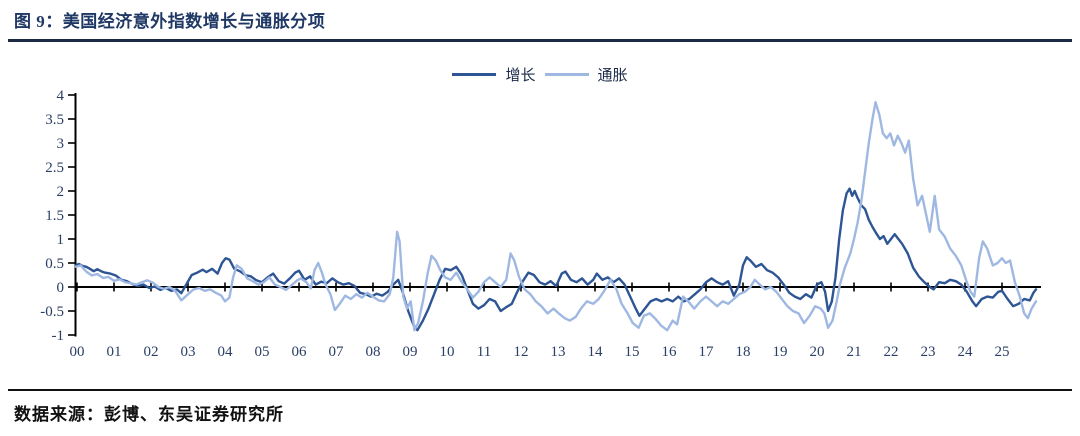  What do you see at coordinates (149, 414) in the screenshot?
I see `data-source: 数据来源：彭博、东吴证券研究所` at bounding box center [149, 414].